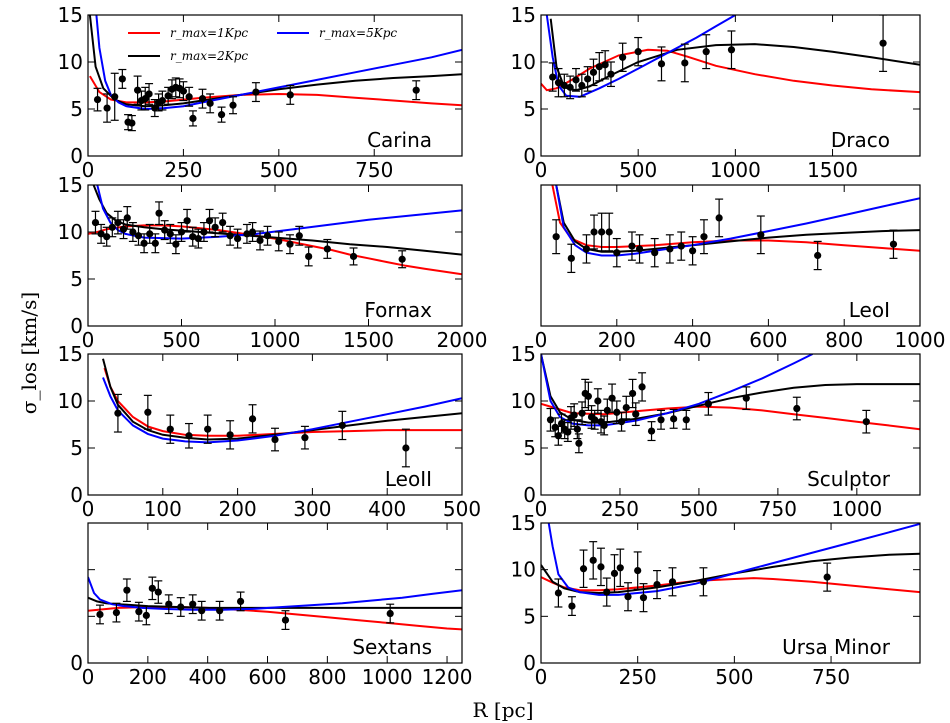 The height and width of the screenshot is (723, 950). I want to click on panel-sculptor: 0 250 500 750 1000 0 5 10 15 Sculptor, so click(716, 431).